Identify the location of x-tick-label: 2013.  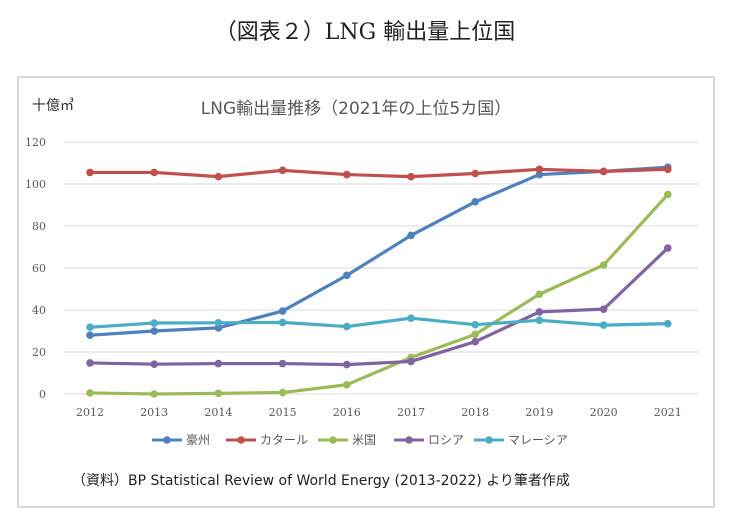
(154, 412).